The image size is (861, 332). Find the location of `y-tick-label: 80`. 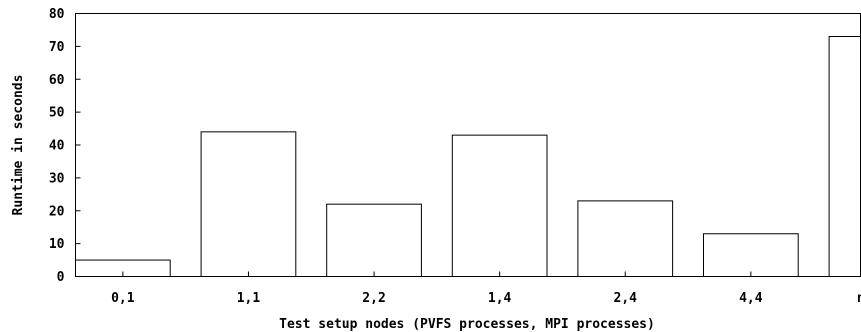

y-tick-label: 80 is located at coordinates (57, 14).